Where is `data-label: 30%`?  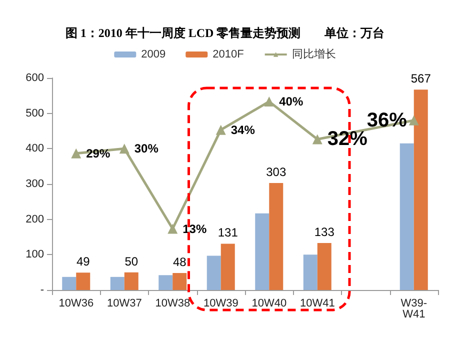 data-label: 30% is located at coordinates (146, 149).